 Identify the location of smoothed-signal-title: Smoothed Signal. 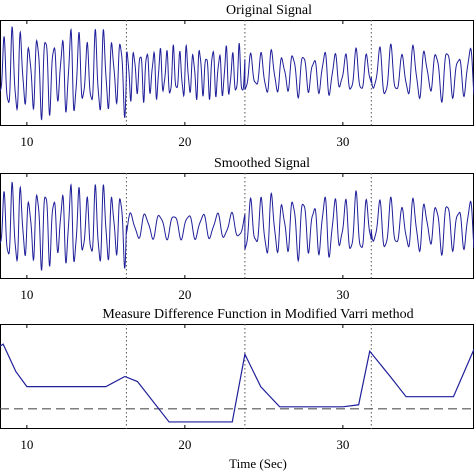
(262, 163).